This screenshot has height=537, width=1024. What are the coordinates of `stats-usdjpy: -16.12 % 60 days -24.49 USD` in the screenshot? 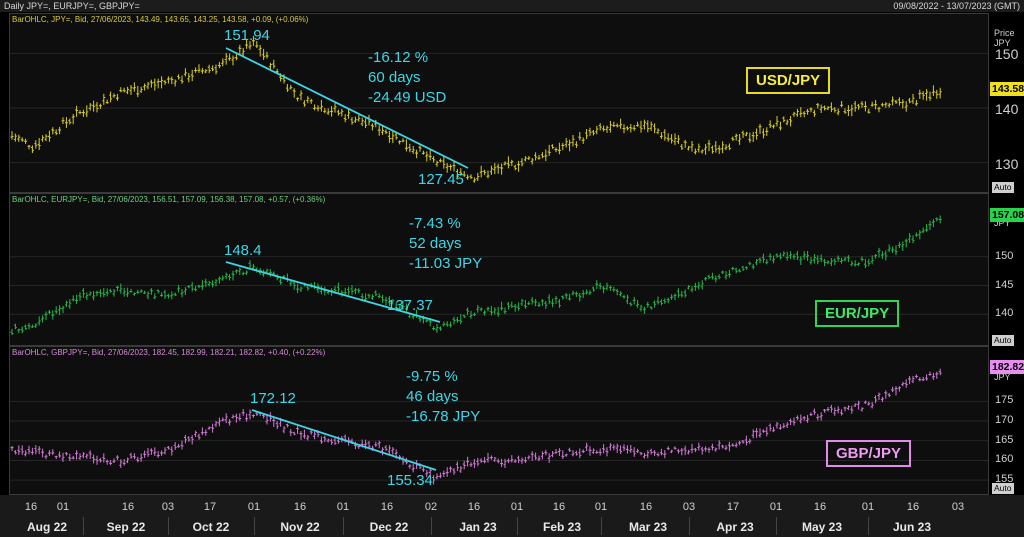 It's located at (407, 78).